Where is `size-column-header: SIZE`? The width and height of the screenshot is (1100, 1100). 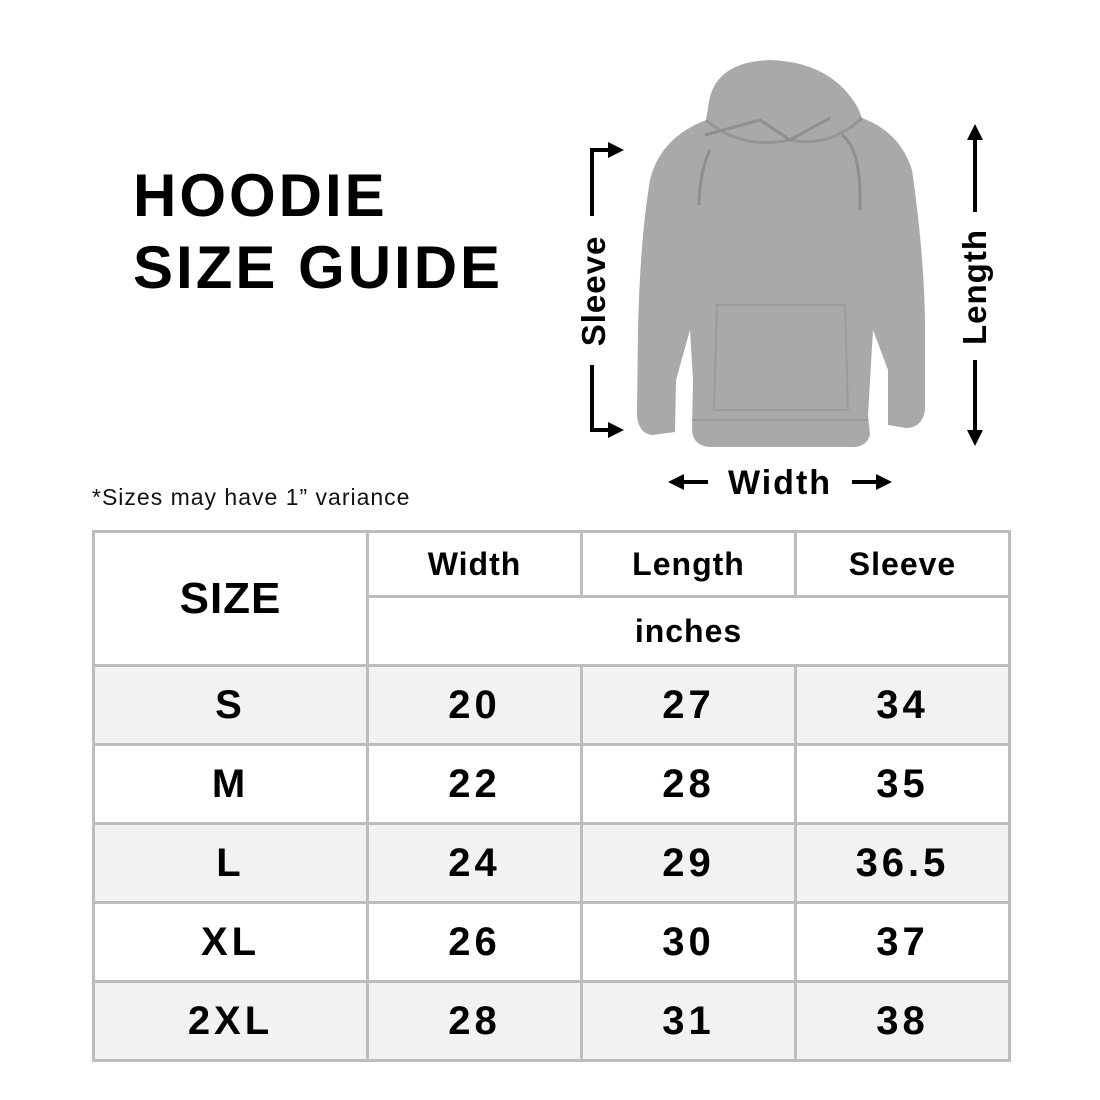 size-column-header: SIZE is located at coordinates (230, 598).